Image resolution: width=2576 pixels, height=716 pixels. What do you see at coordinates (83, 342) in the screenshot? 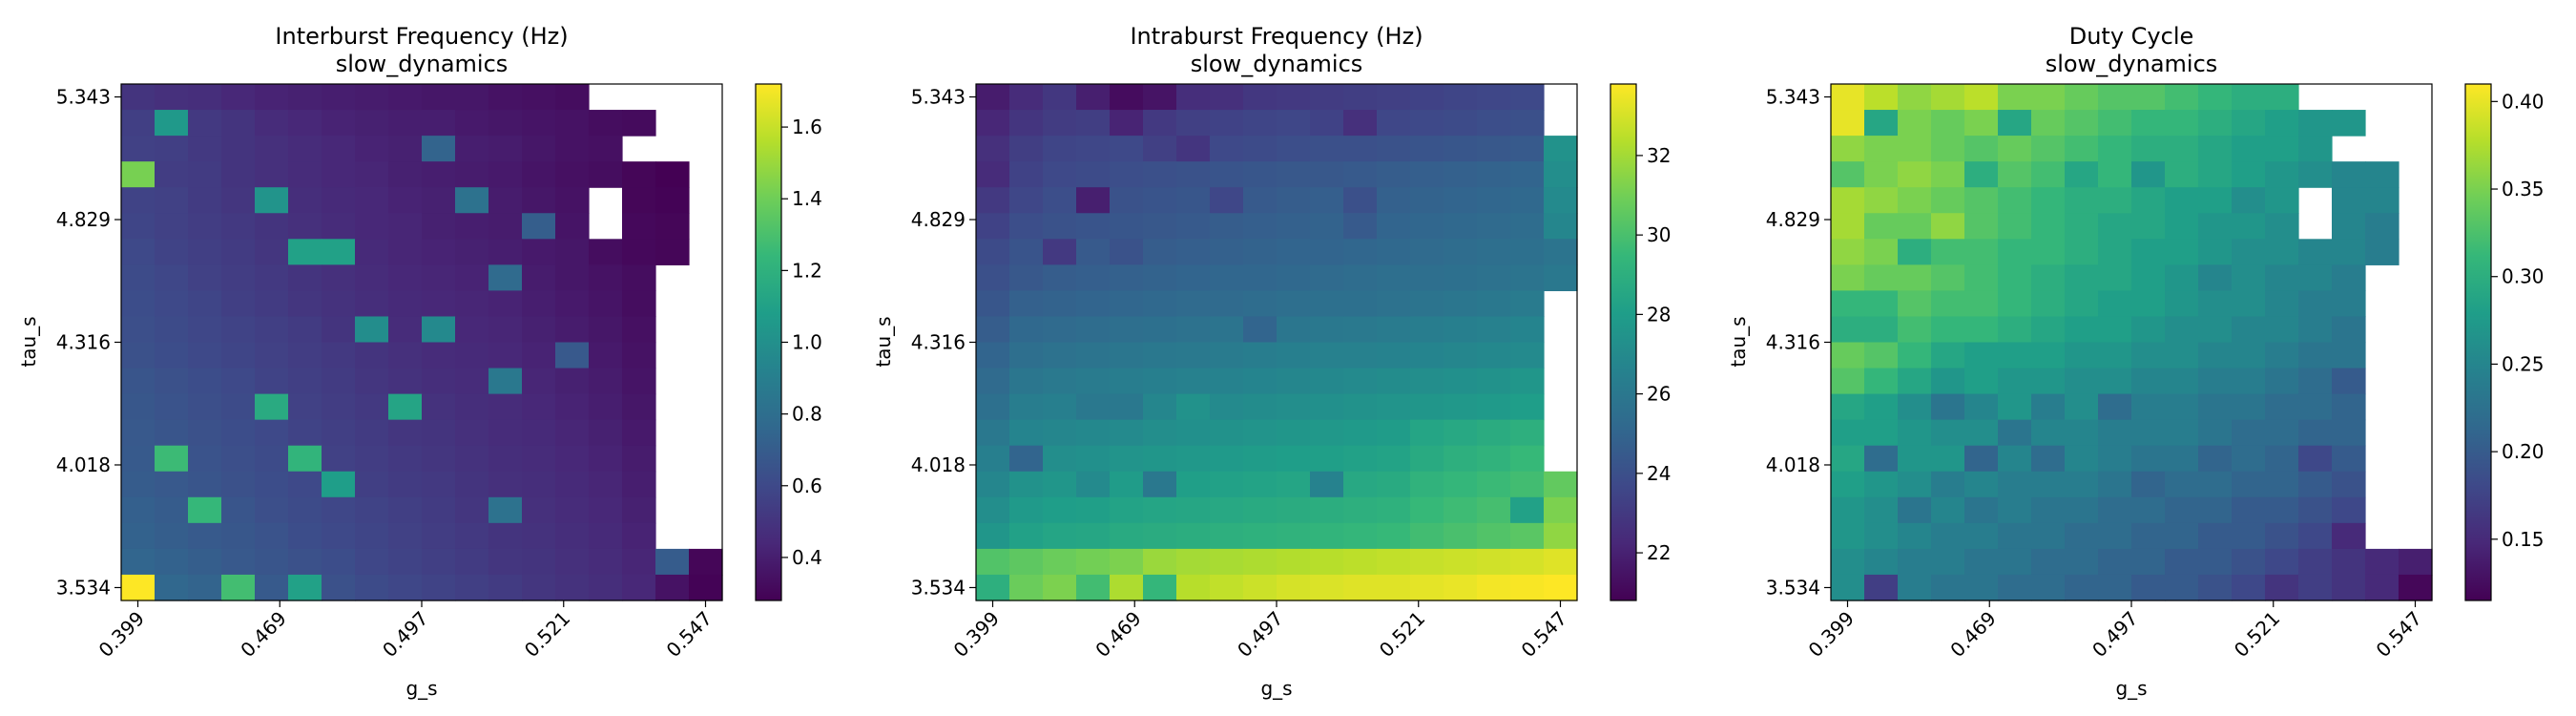
I see `y-tick-label: 4.316` at bounding box center [83, 342].